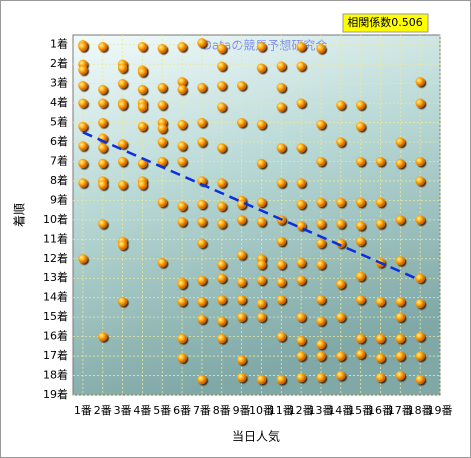  I want to click on x-tick-label: 12番, so click(301, 410).